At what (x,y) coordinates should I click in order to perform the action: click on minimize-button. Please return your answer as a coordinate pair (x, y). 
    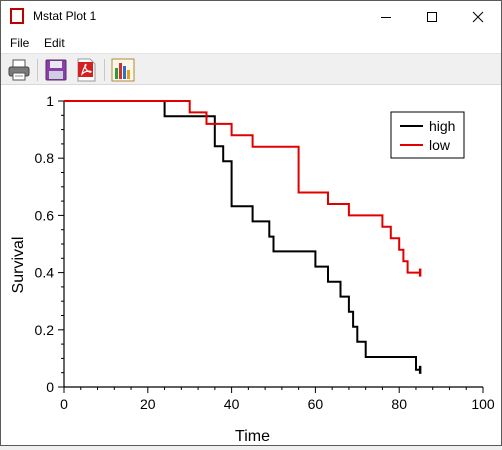
    Looking at the image, I should click on (386, 17).